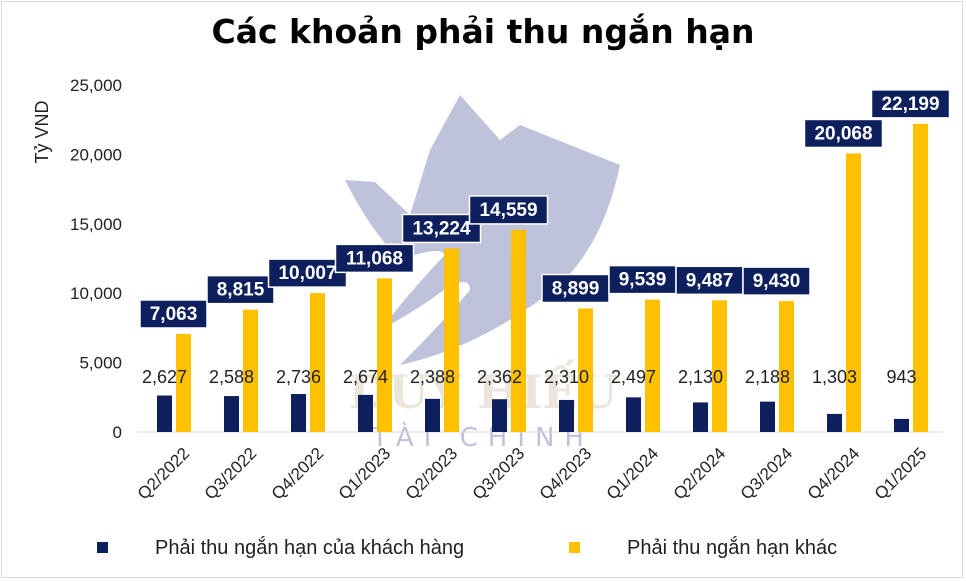 The height and width of the screenshot is (581, 966). Describe the element at coordinates (164, 377) in the screenshot. I see `data-label-customer: 2,627` at that location.